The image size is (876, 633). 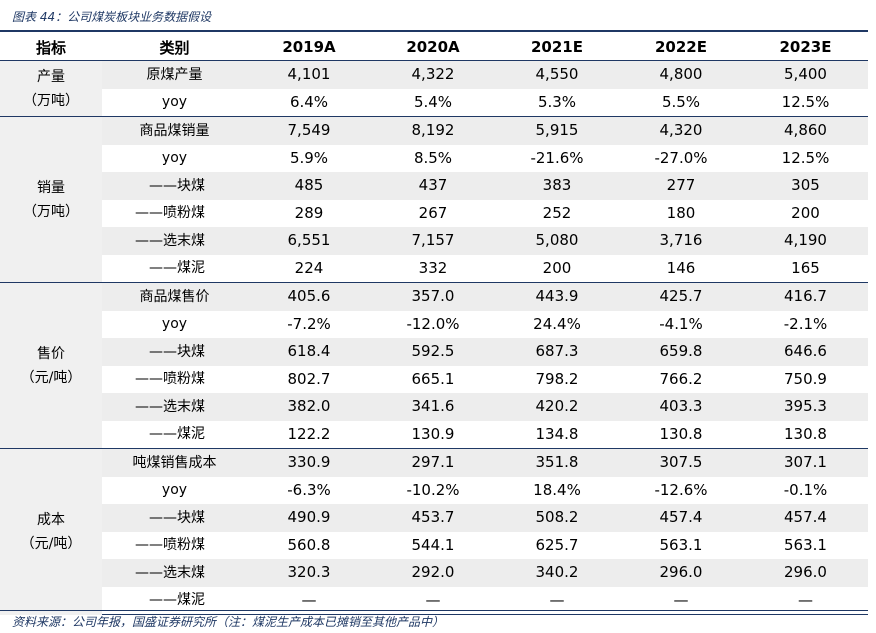 I want to click on footnote-rule, so click(x=434, y=610).